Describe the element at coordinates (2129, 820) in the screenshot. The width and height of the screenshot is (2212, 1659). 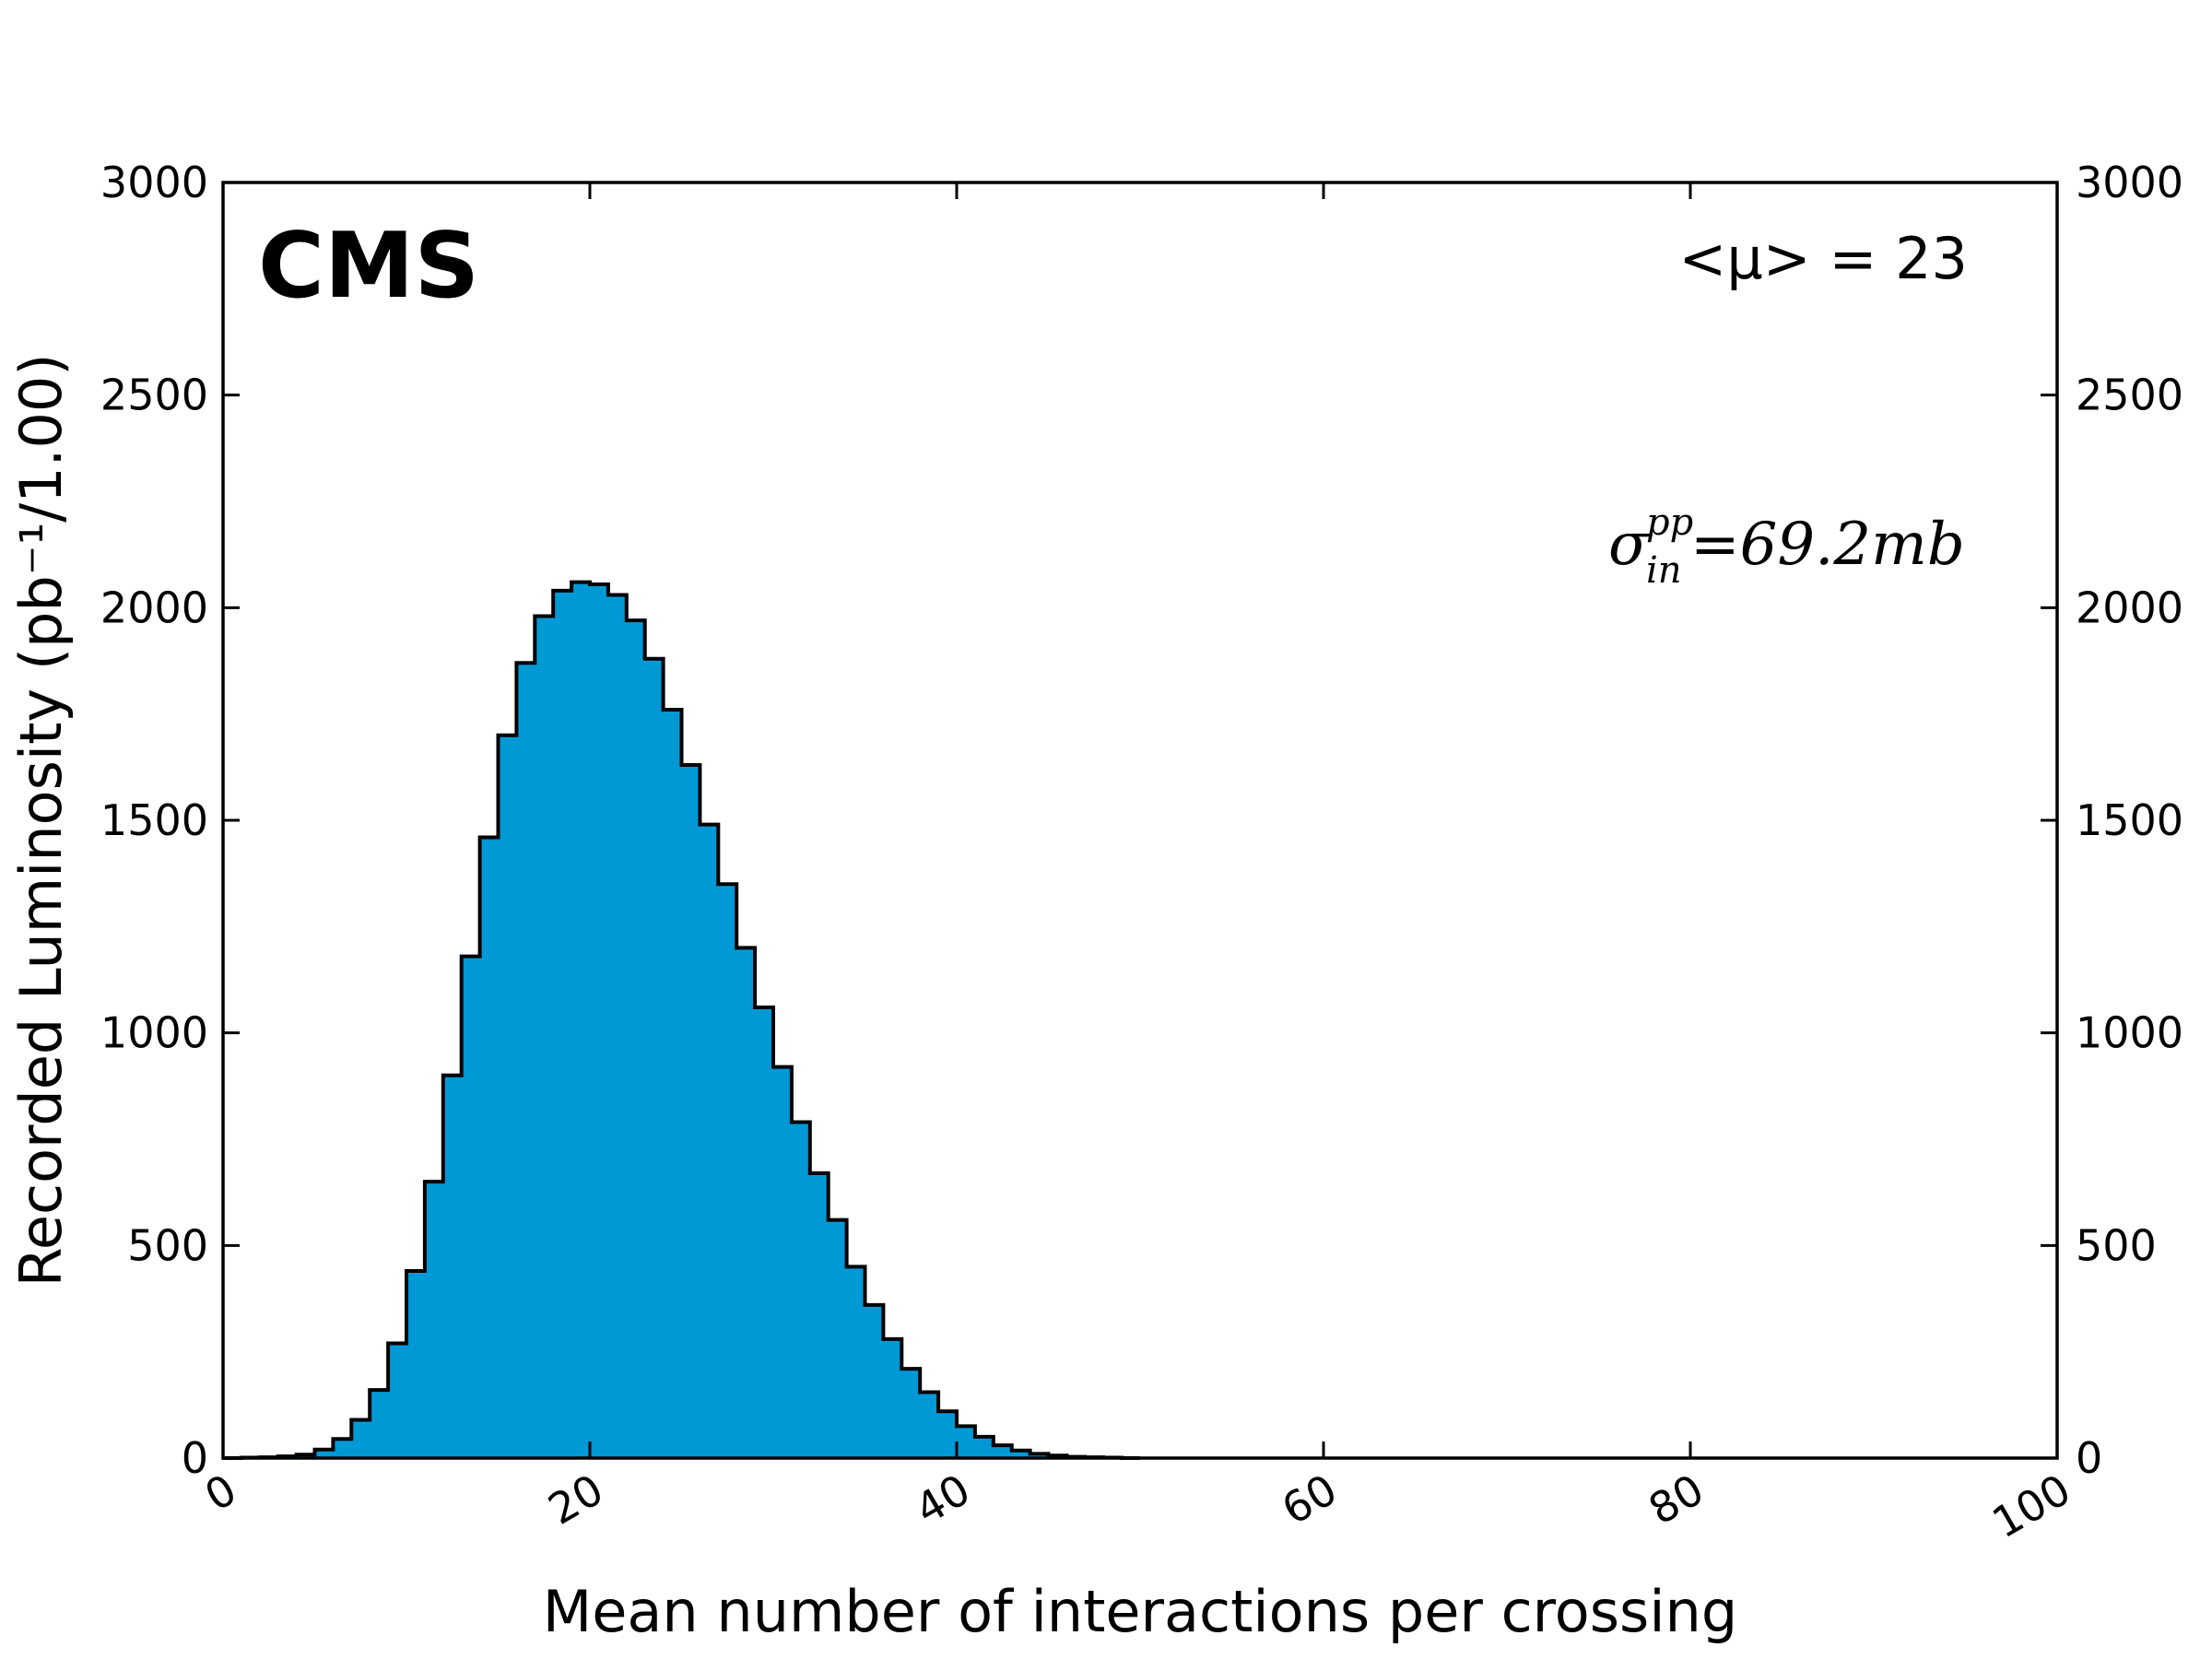
I see `y-tick-label-right: 1500` at that location.